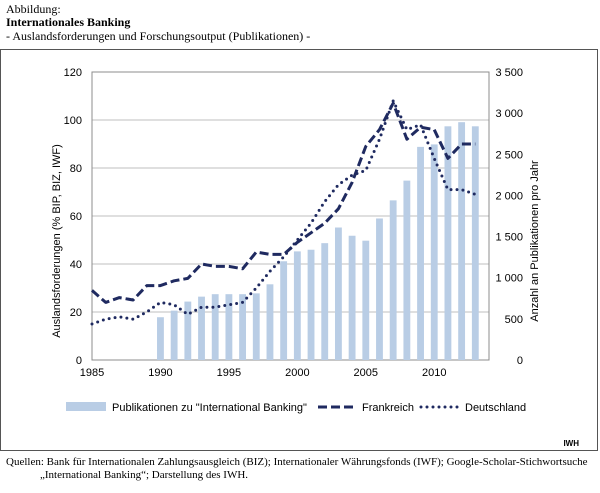  I want to click on figure-label: Abbildung:, so click(33, 9).